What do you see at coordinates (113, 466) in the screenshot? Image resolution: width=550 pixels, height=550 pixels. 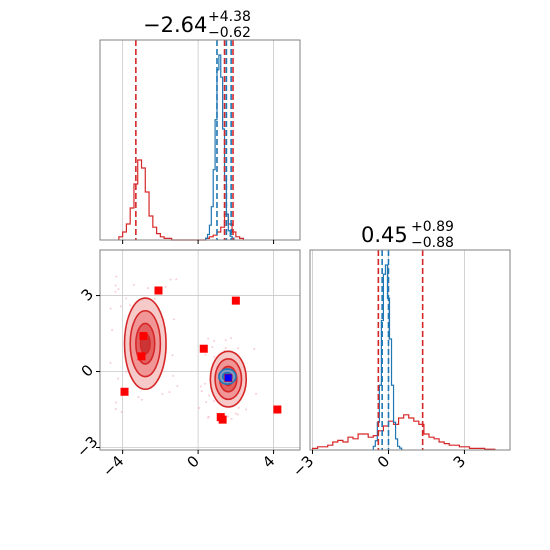 I see `x-tick-label-0: −4` at bounding box center [113, 466].